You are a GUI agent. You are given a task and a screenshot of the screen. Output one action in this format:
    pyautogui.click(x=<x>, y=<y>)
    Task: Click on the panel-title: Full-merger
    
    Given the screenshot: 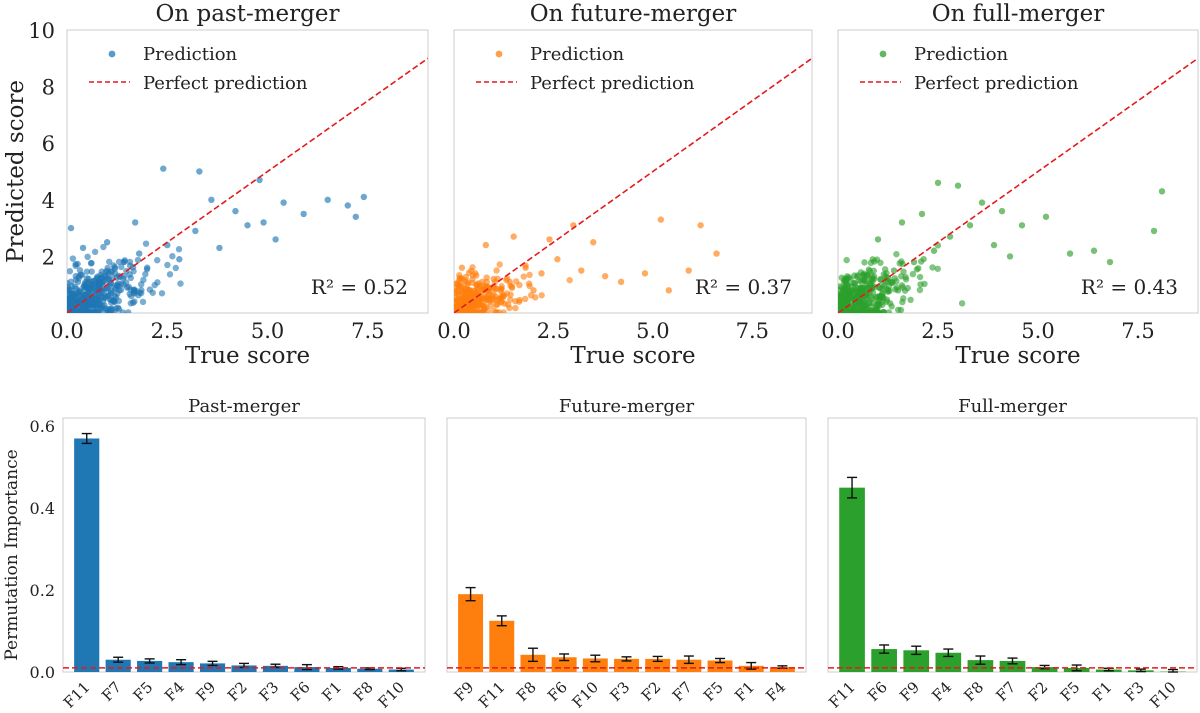 What is the action you would take?
    pyautogui.click(x=1012, y=406)
    